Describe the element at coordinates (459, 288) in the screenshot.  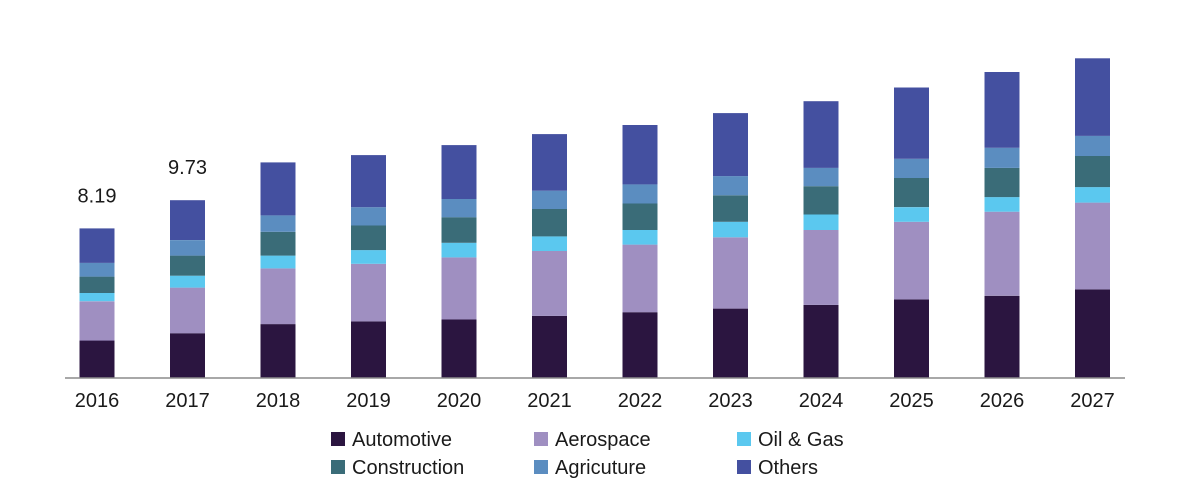
I see `bar-aerospace-2020` at that location.